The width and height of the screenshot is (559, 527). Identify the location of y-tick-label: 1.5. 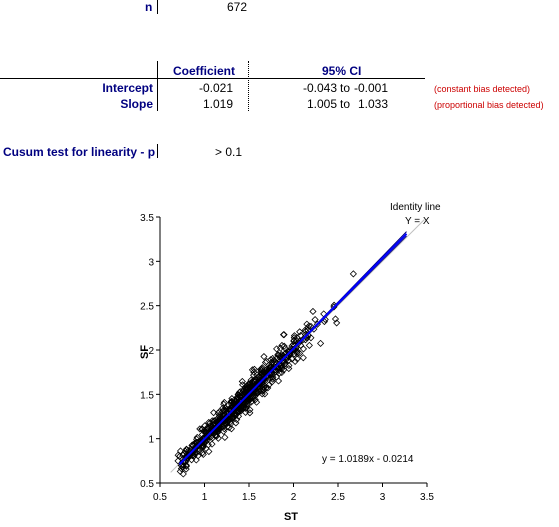
(147, 395).